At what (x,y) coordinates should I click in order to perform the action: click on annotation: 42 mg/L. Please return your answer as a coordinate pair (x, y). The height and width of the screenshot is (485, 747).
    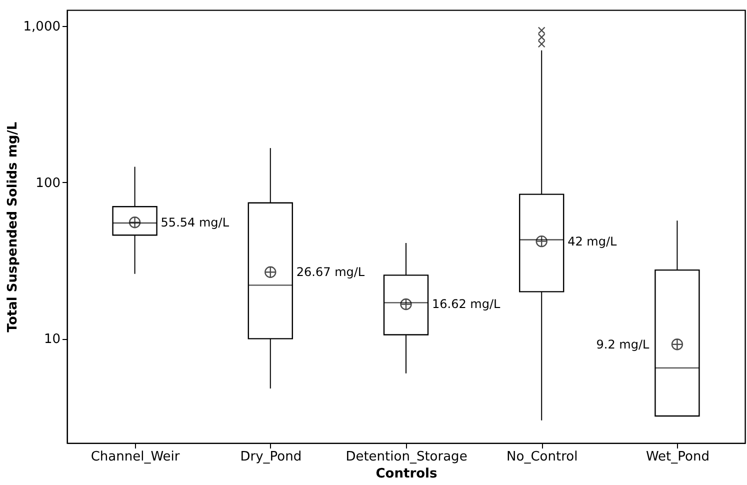
    Looking at the image, I should click on (593, 241).